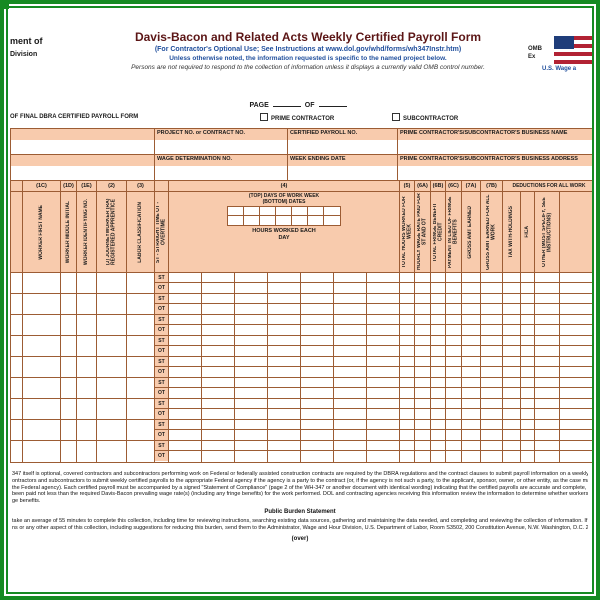  I want to click on prime-contractor-option: PRIME CONTRACTOR, so click(297, 117).